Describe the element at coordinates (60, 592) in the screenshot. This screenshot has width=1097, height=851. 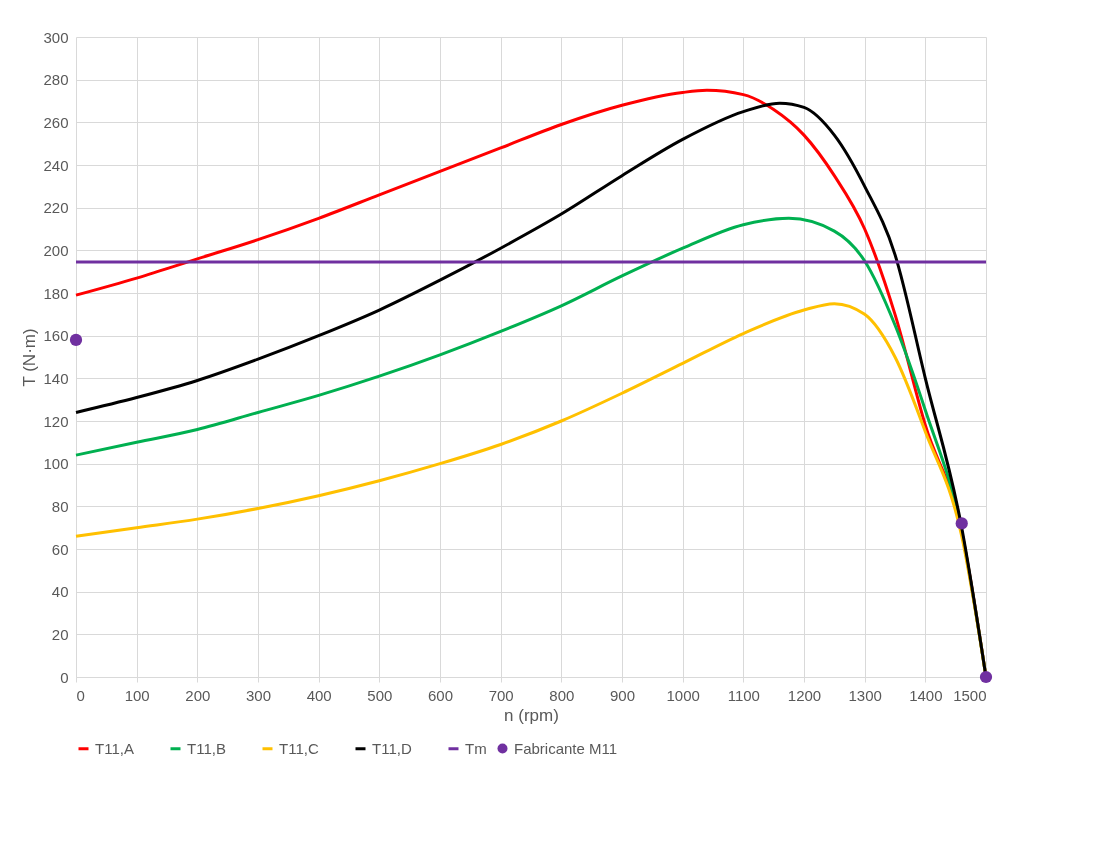
I see `y-tick-label: 40` at that location.